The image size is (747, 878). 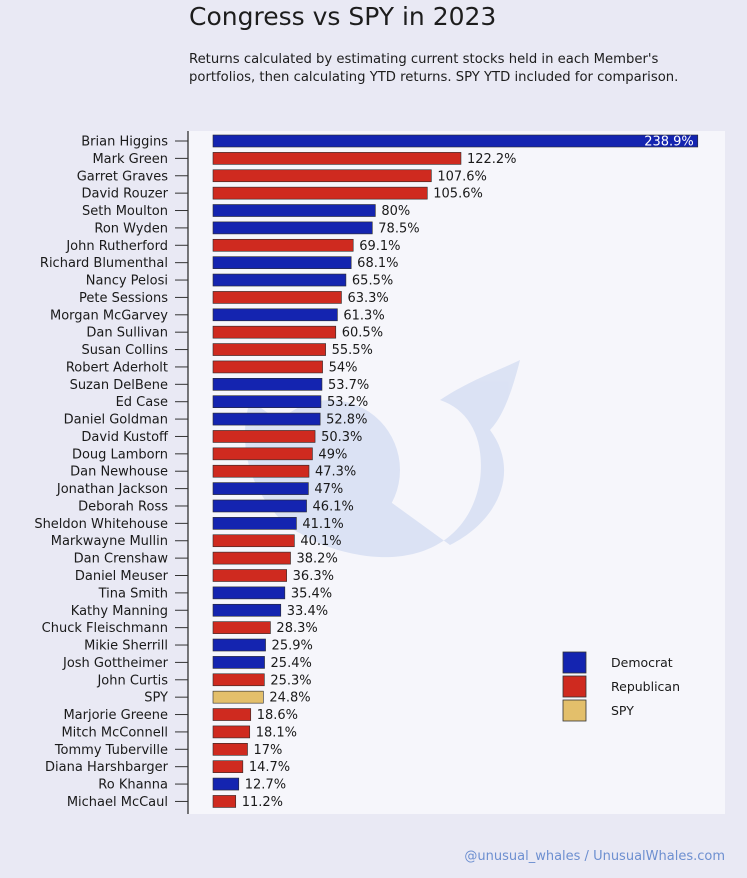 I want to click on data-label: 17%, so click(x=267, y=750).